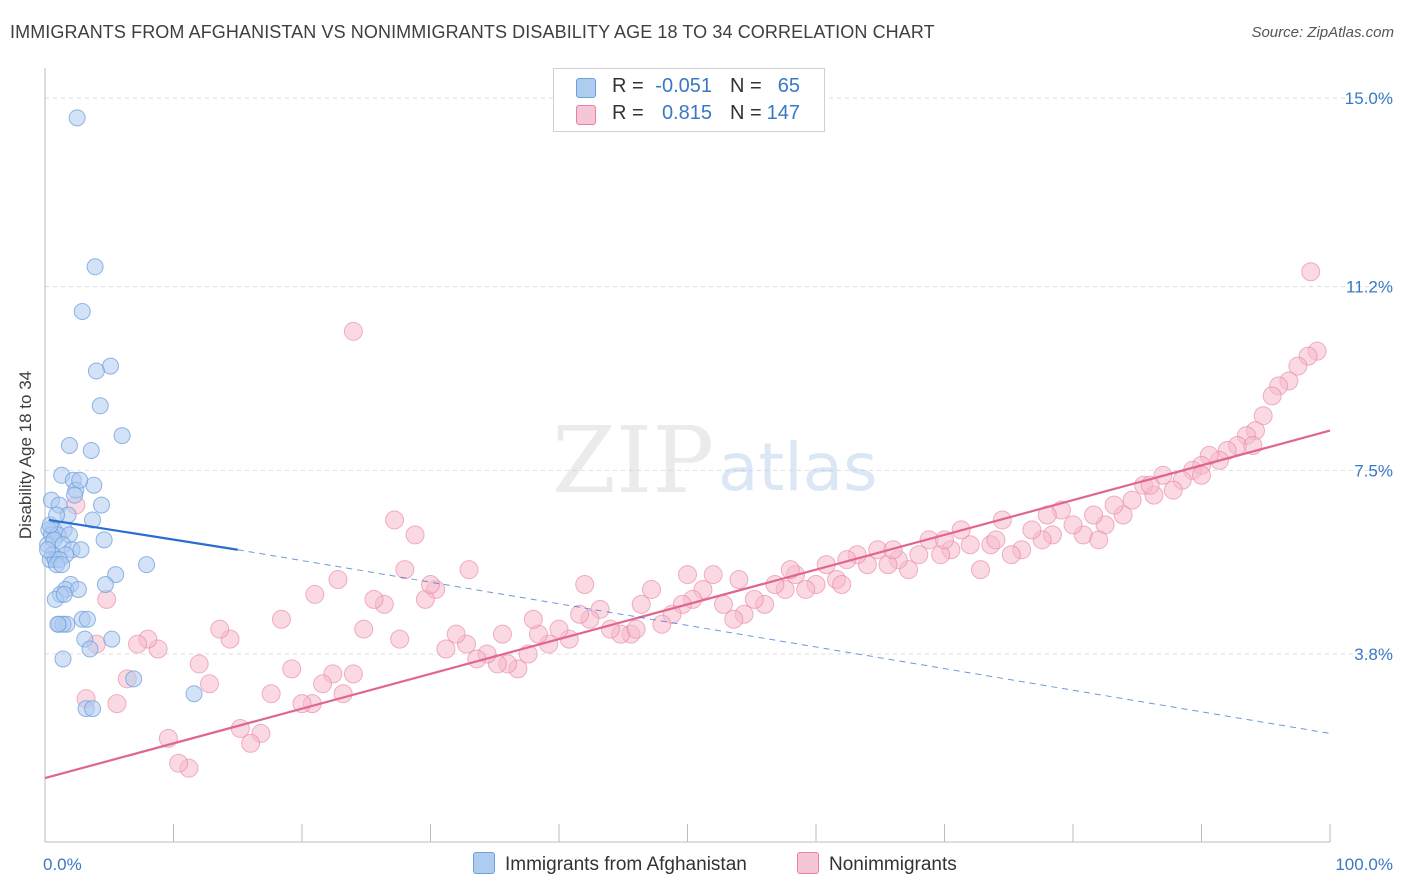 This screenshot has width=1406, height=892. I want to click on legend-row-afghanistan: R = -0.051 N = 65, so click(689, 87).